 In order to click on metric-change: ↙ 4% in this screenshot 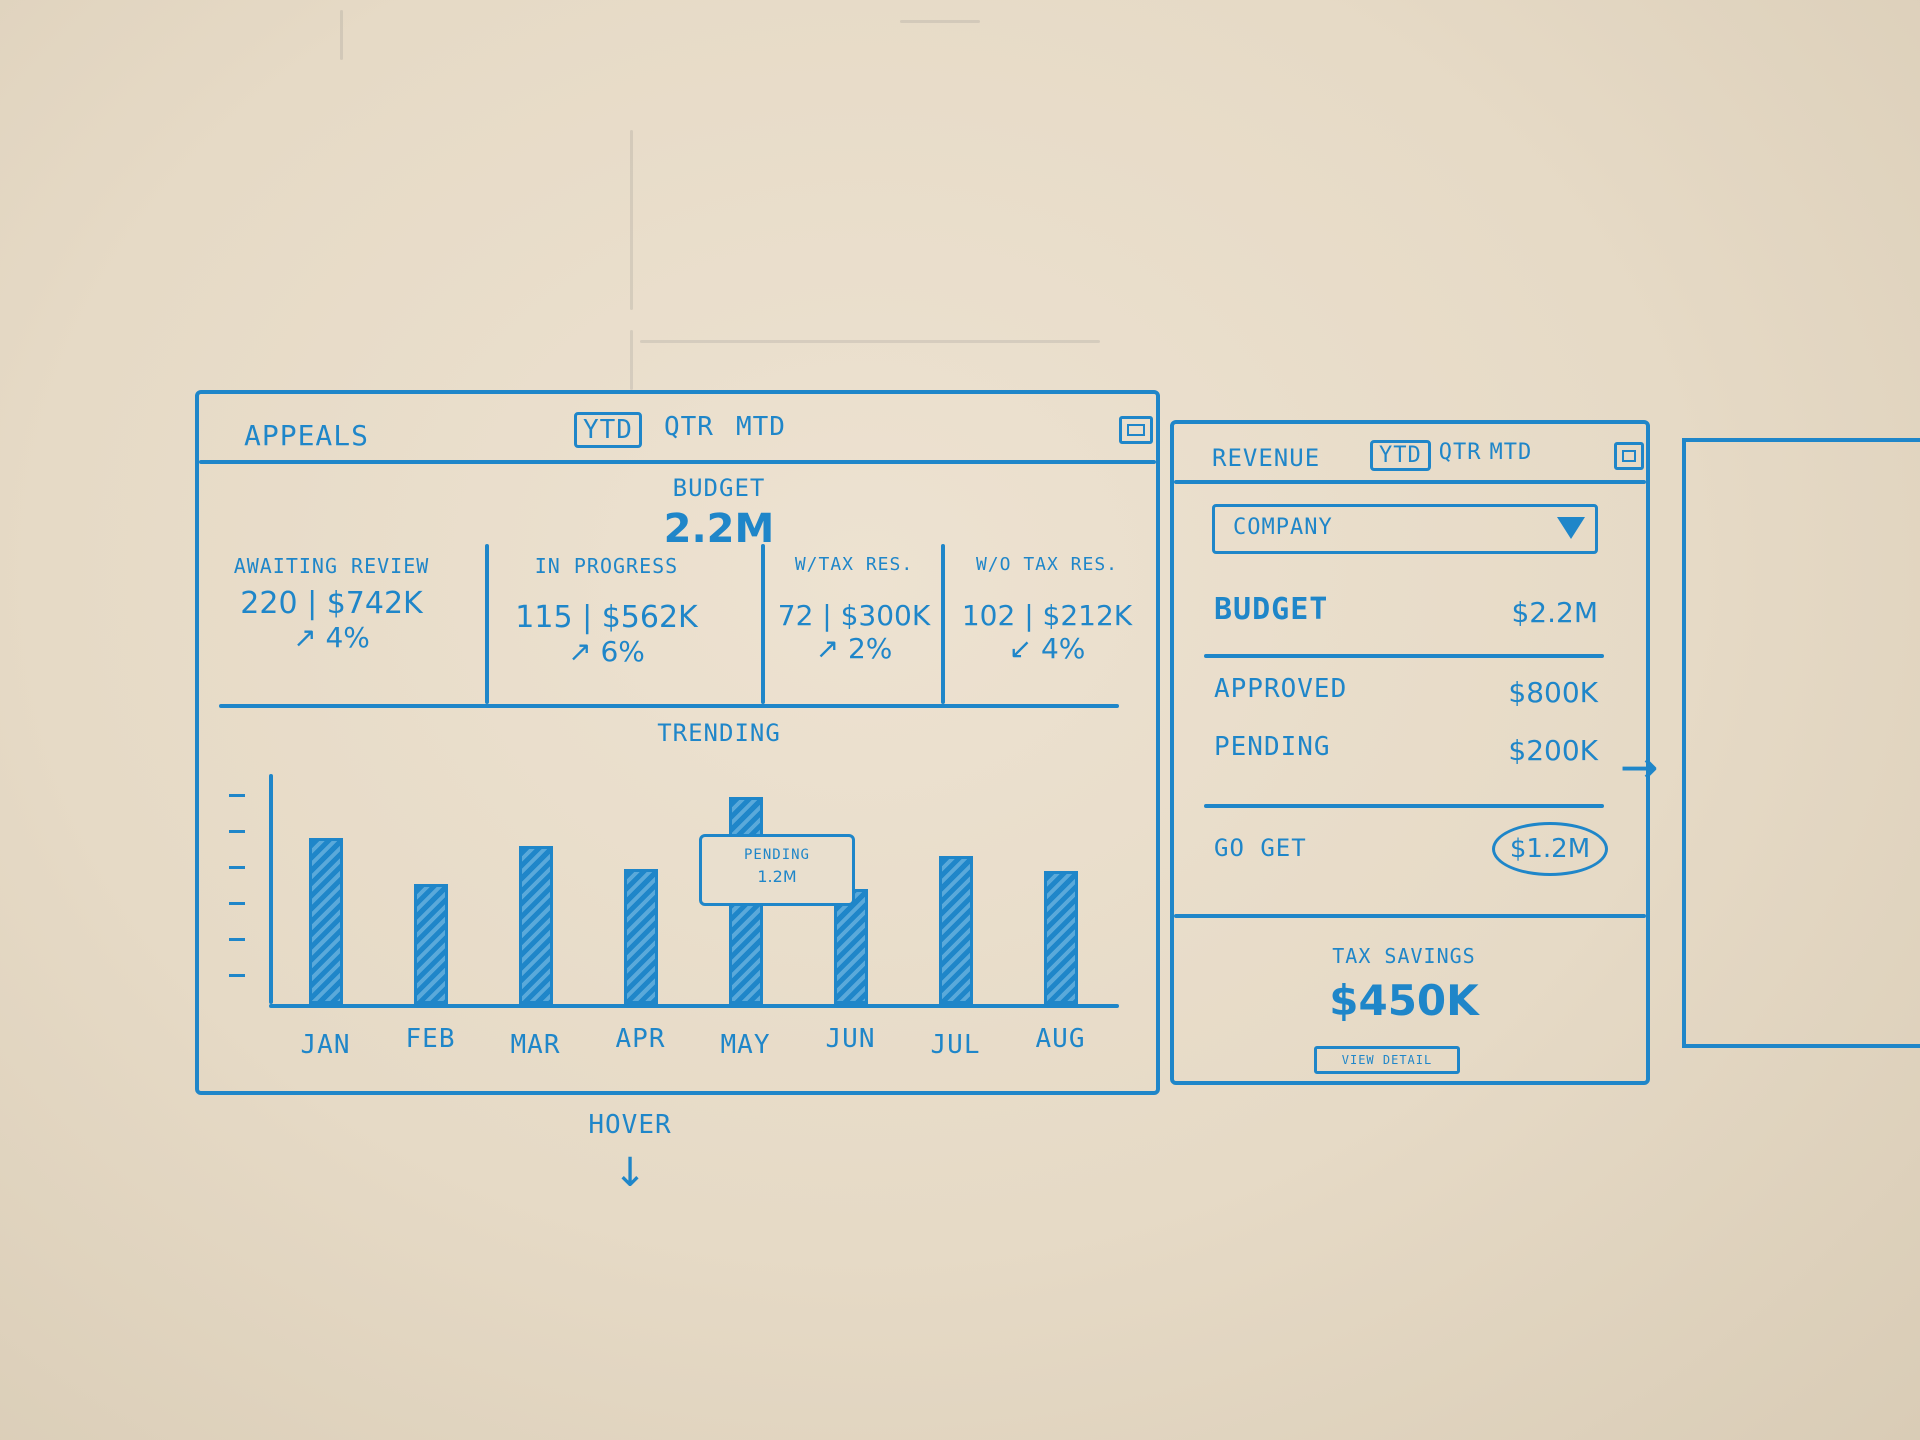, I will do `click(1047, 648)`.